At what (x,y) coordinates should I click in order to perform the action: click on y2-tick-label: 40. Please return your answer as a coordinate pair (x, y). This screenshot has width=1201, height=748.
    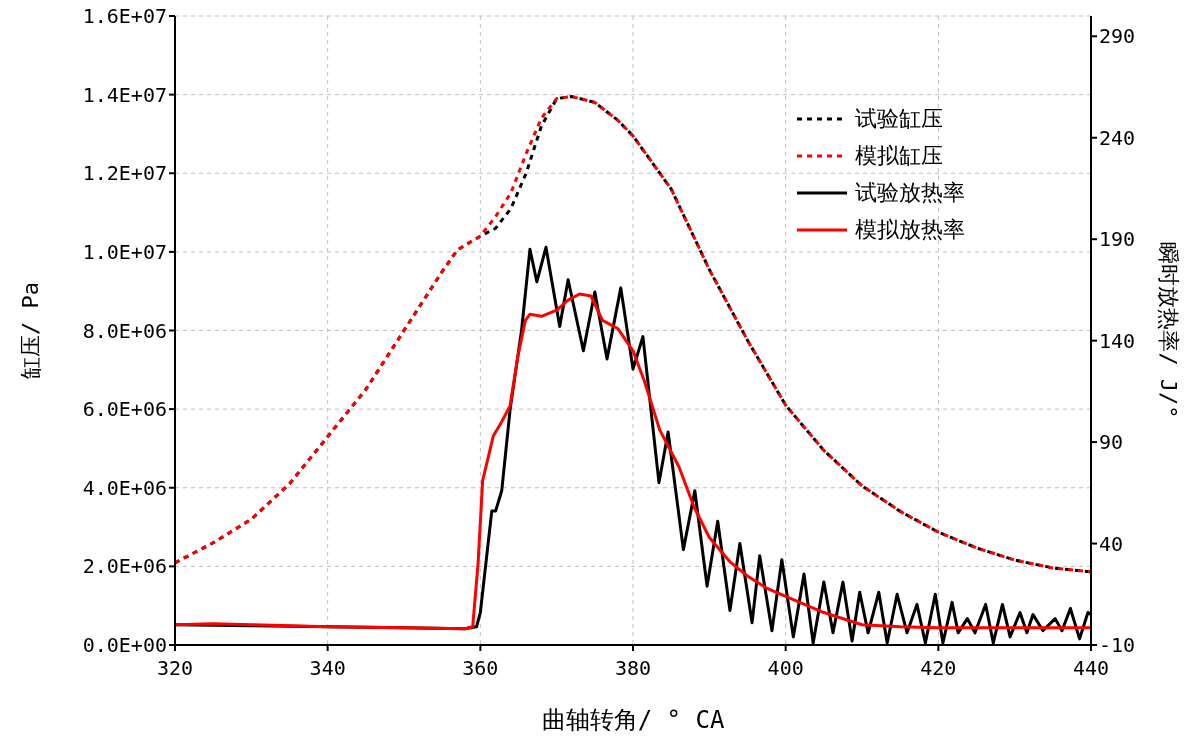
    Looking at the image, I should click on (1111, 543).